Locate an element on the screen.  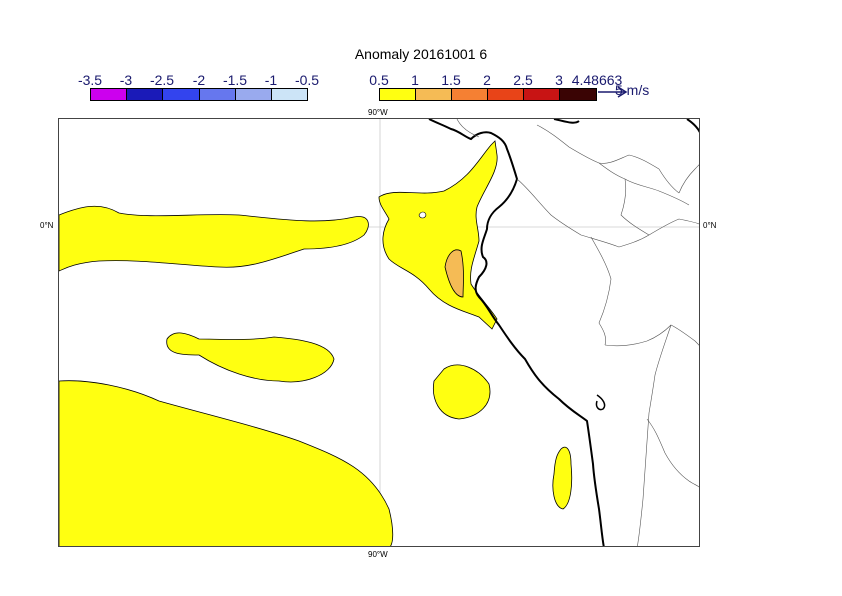
cb-neg-label: -3 is located at coordinates (126, 80).